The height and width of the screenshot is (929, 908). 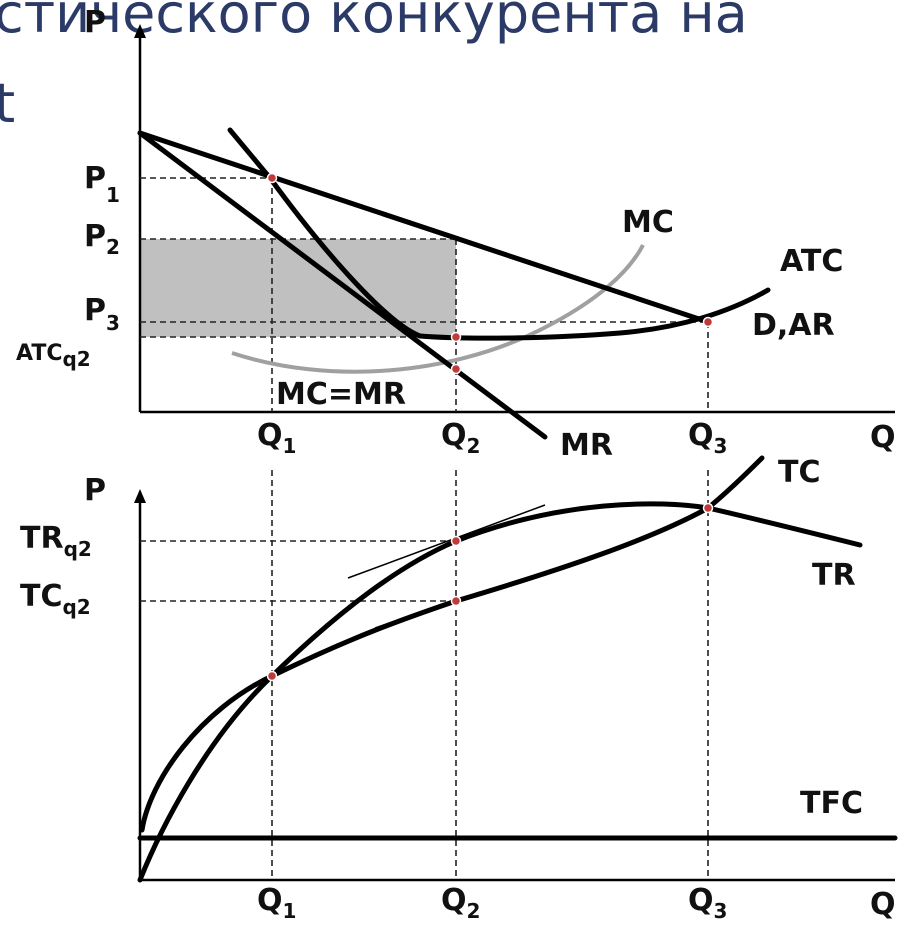 What do you see at coordinates (95, 490) in the screenshot?
I see `bottom-y-axis-label: P` at bounding box center [95, 490].